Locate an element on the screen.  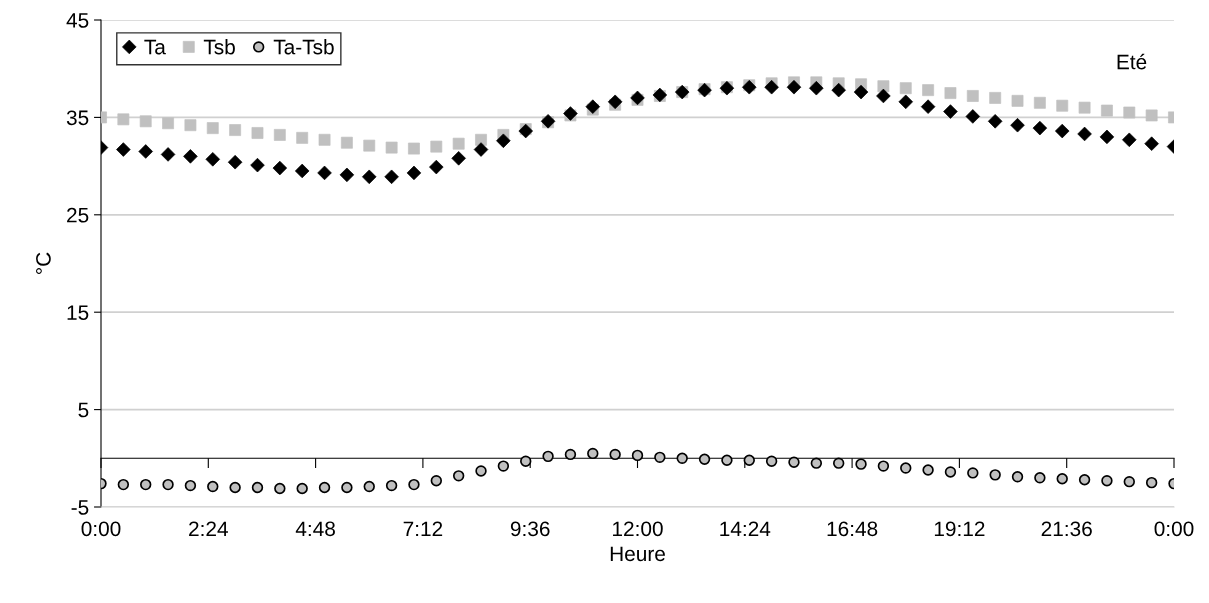
y-axis-title: °C is located at coordinates (43, 263).